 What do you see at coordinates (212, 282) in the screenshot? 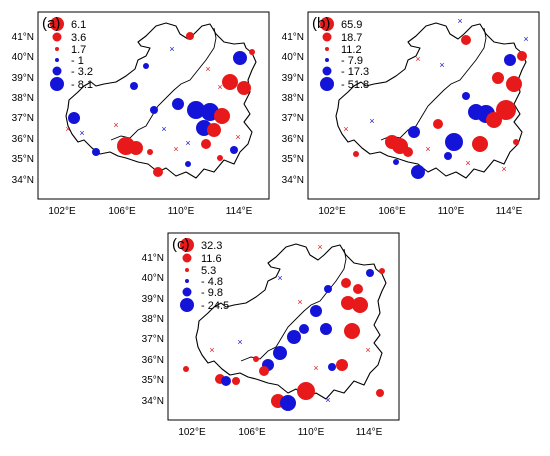
I see `legend-label: - 4.8` at bounding box center [212, 282].